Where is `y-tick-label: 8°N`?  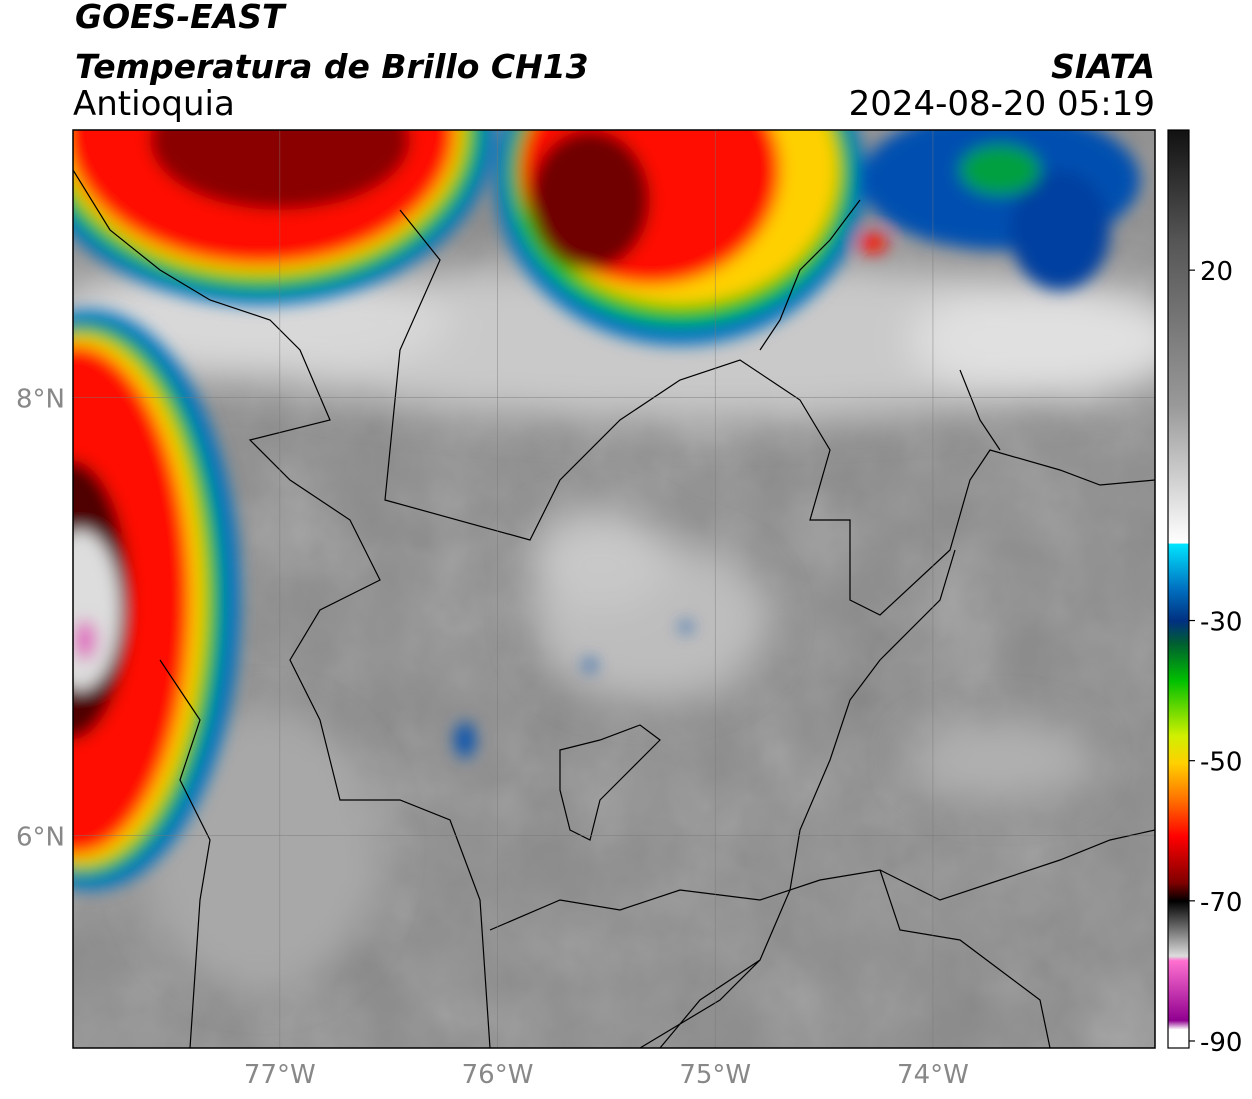
y-tick-label: 8°N is located at coordinates (40, 399).